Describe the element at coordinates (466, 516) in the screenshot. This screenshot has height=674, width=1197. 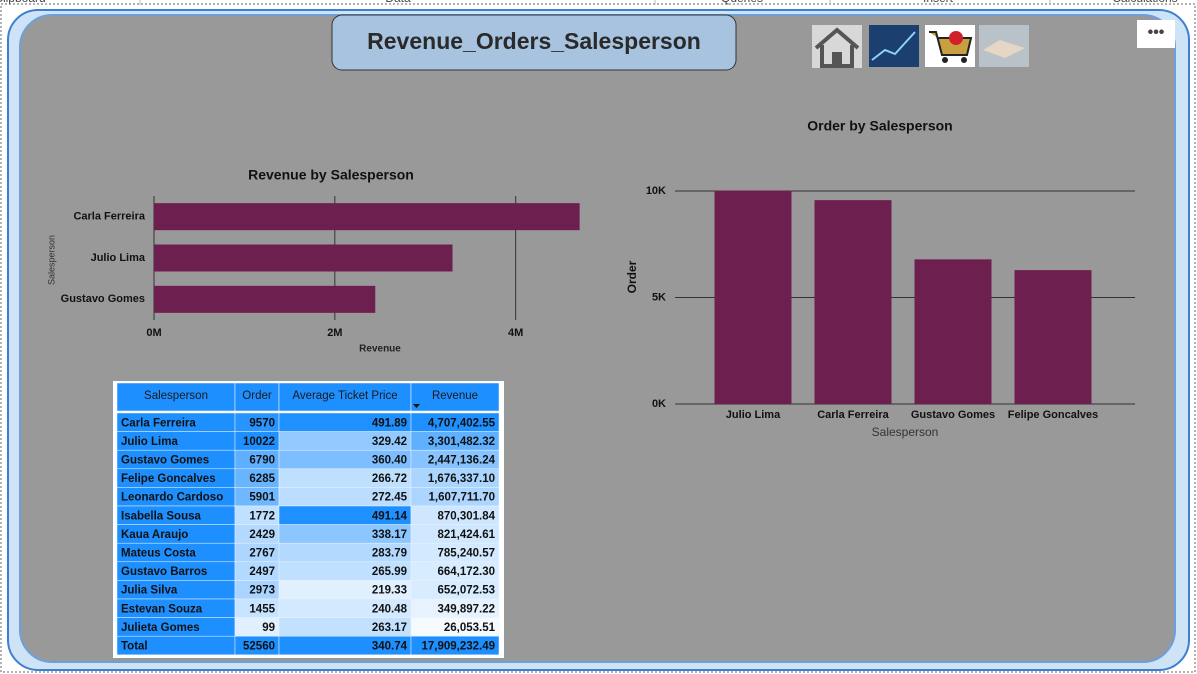
I see `cell-text: 870,301.84` at that location.